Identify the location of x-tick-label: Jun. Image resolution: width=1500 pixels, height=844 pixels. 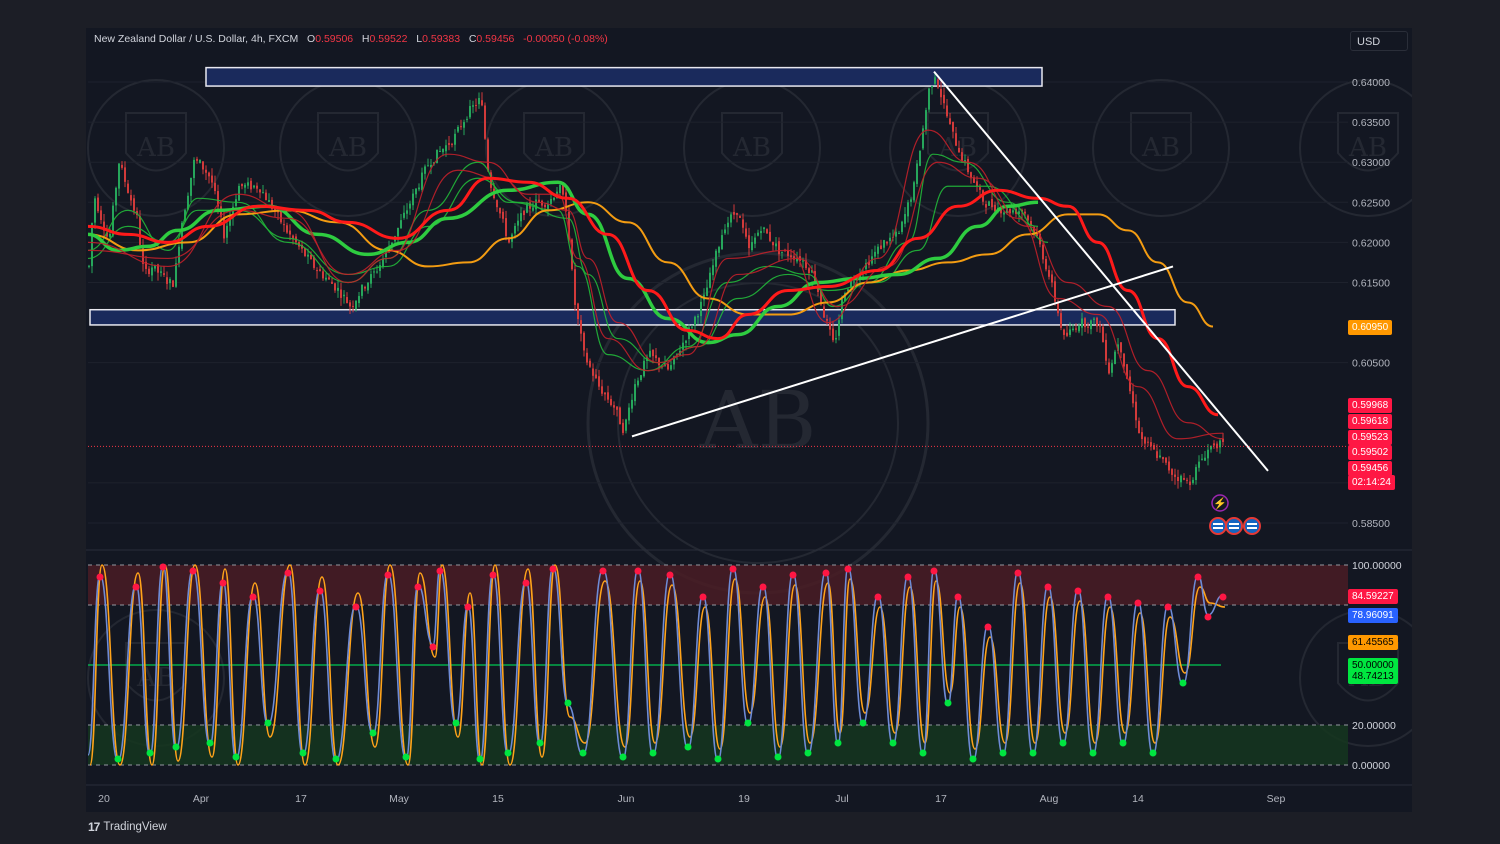
(626, 799).